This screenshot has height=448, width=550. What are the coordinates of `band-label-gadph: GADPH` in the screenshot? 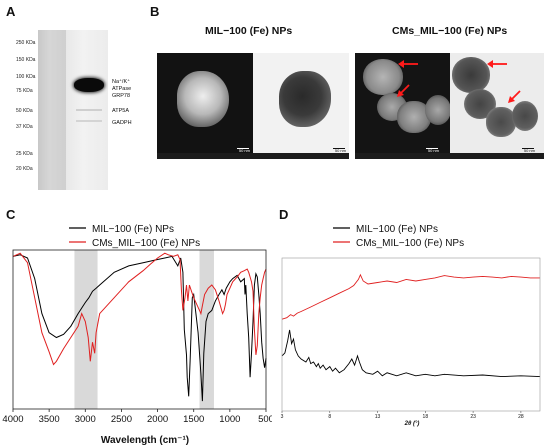 It's located at (122, 123).